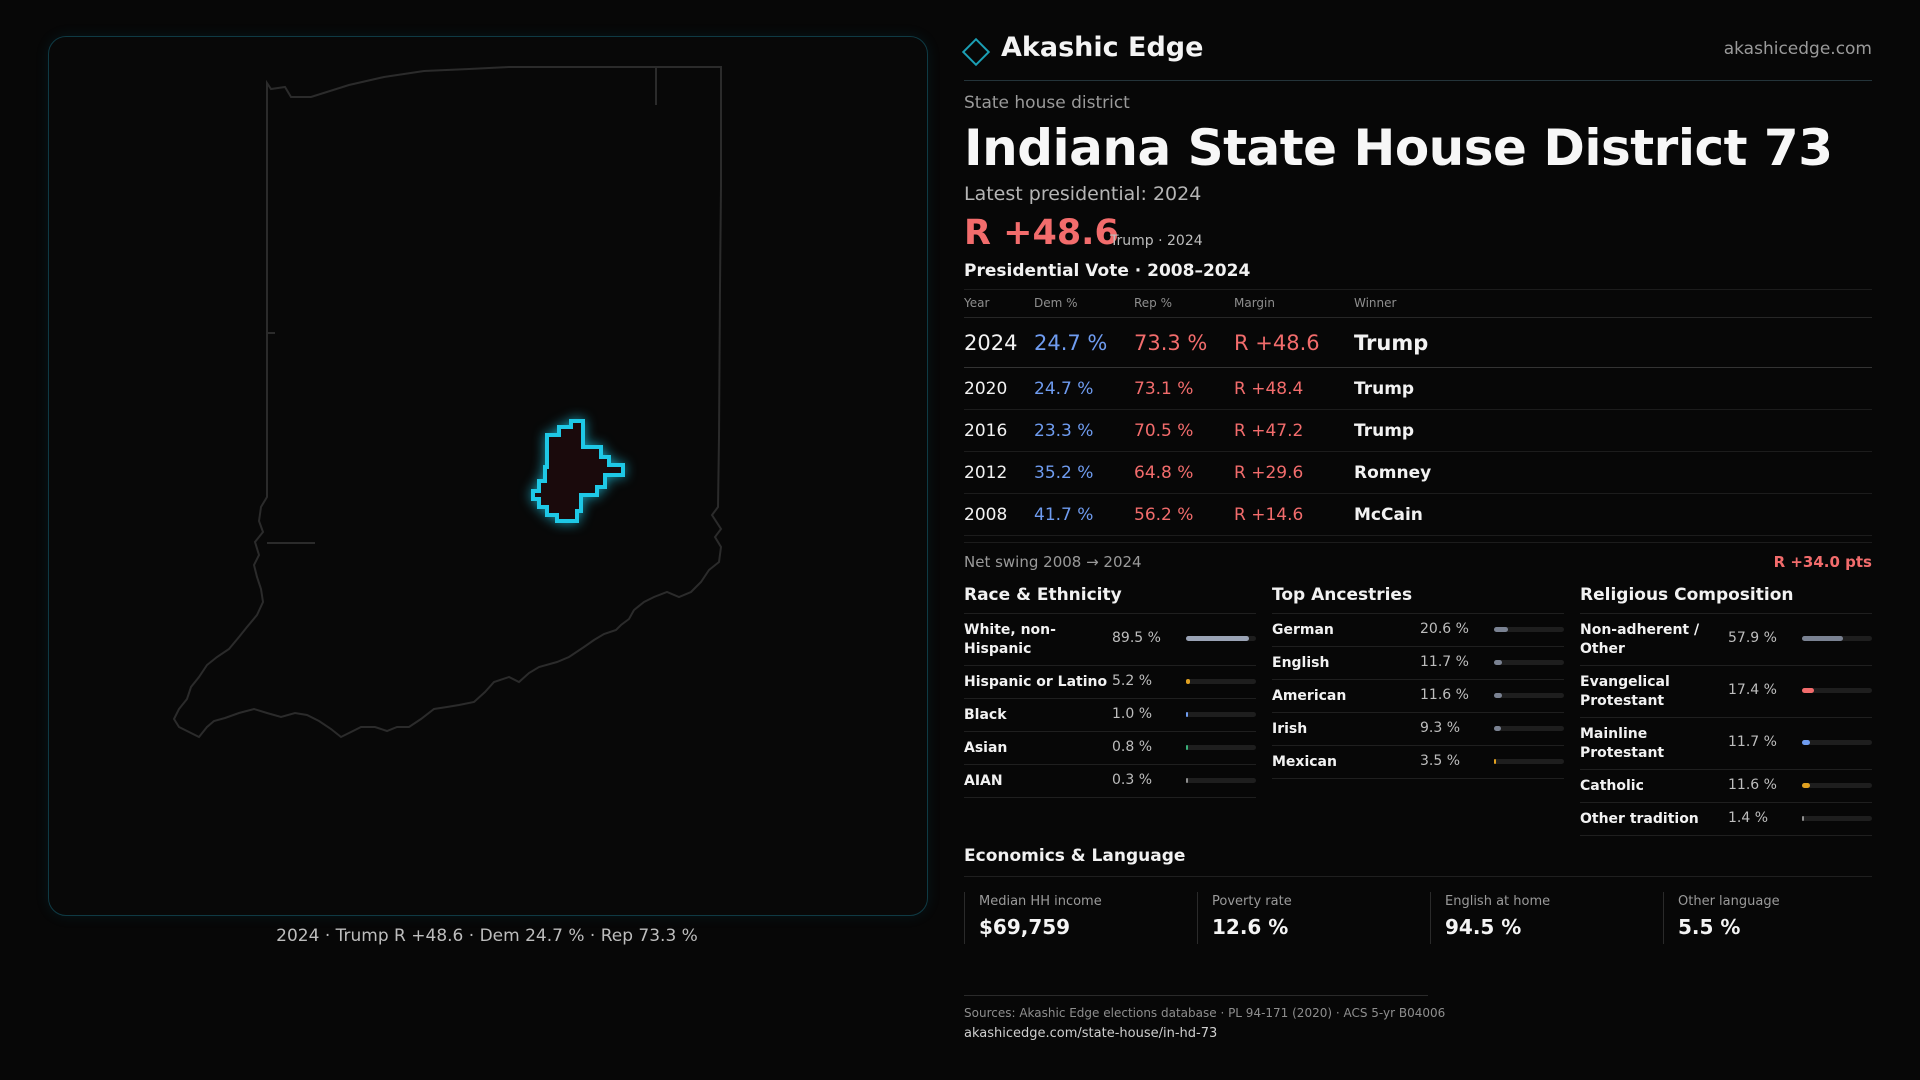 Image resolution: width=1920 pixels, height=1080 pixels. Describe the element at coordinates (1025, 927) in the screenshot. I see `econ-value: $69,759` at that location.